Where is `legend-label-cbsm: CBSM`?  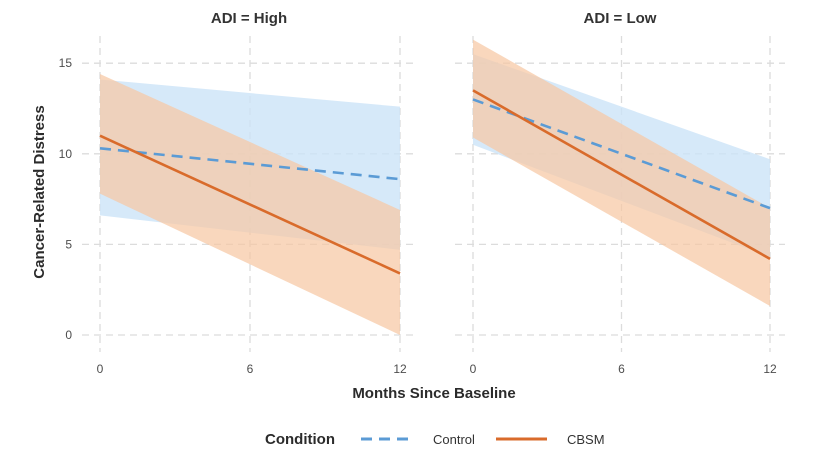
legend-label-cbsm: CBSM is located at coordinates (586, 439).